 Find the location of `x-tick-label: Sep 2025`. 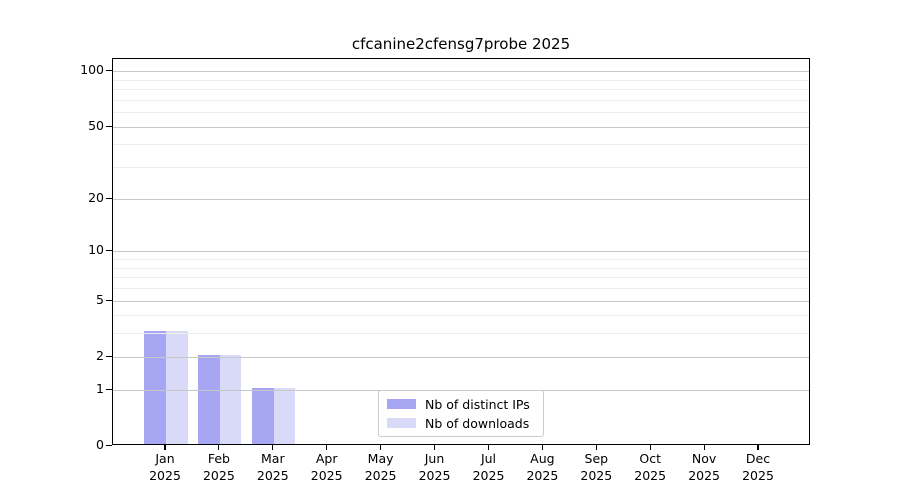

x-tick-label: Sep 2025 is located at coordinates (596, 467).